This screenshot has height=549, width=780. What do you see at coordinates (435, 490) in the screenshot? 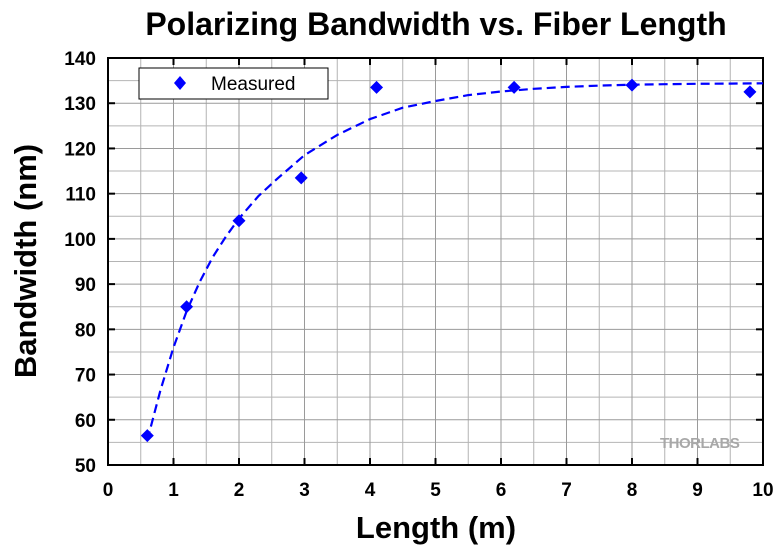
I see `x-tick-label: 5` at bounding box center [435, 490].